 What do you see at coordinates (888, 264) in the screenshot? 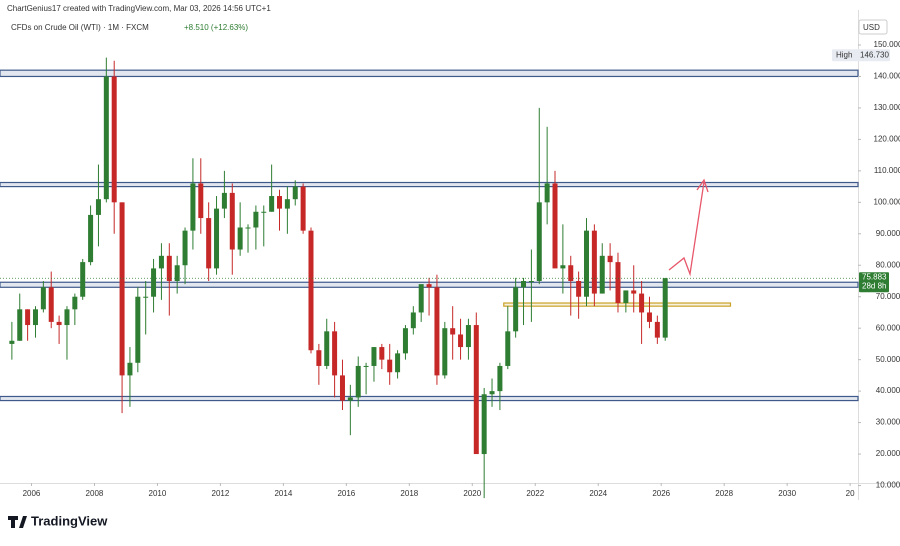
I see `y-tick-label: 80.000` at bounding box center [888, 264].